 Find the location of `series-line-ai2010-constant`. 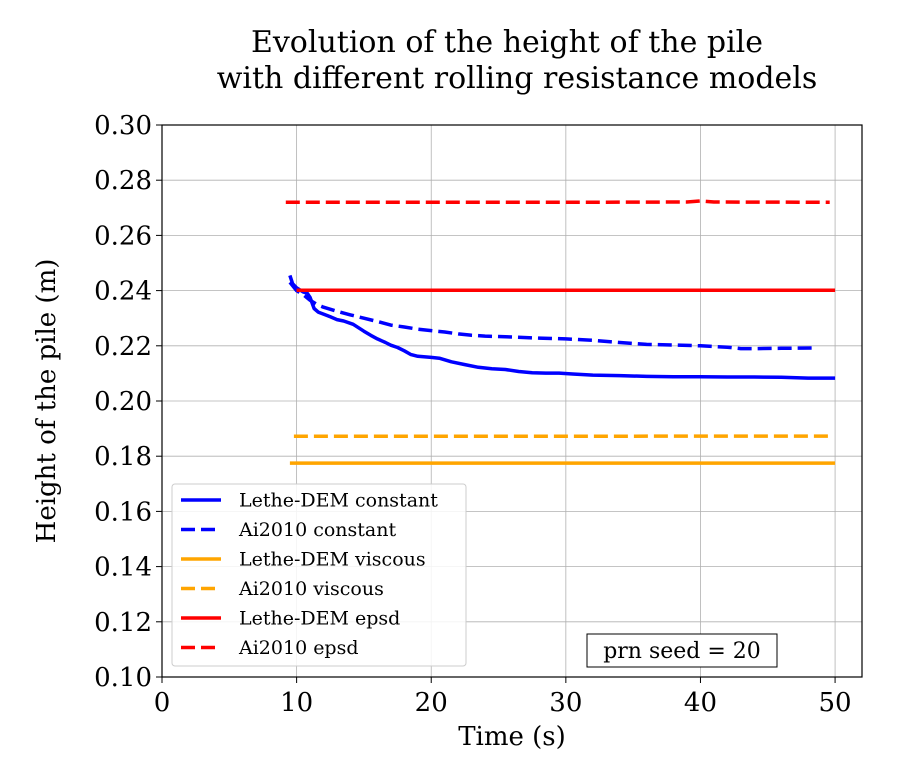

series-line-ai2010-constant is located at coordinates (550, 316).